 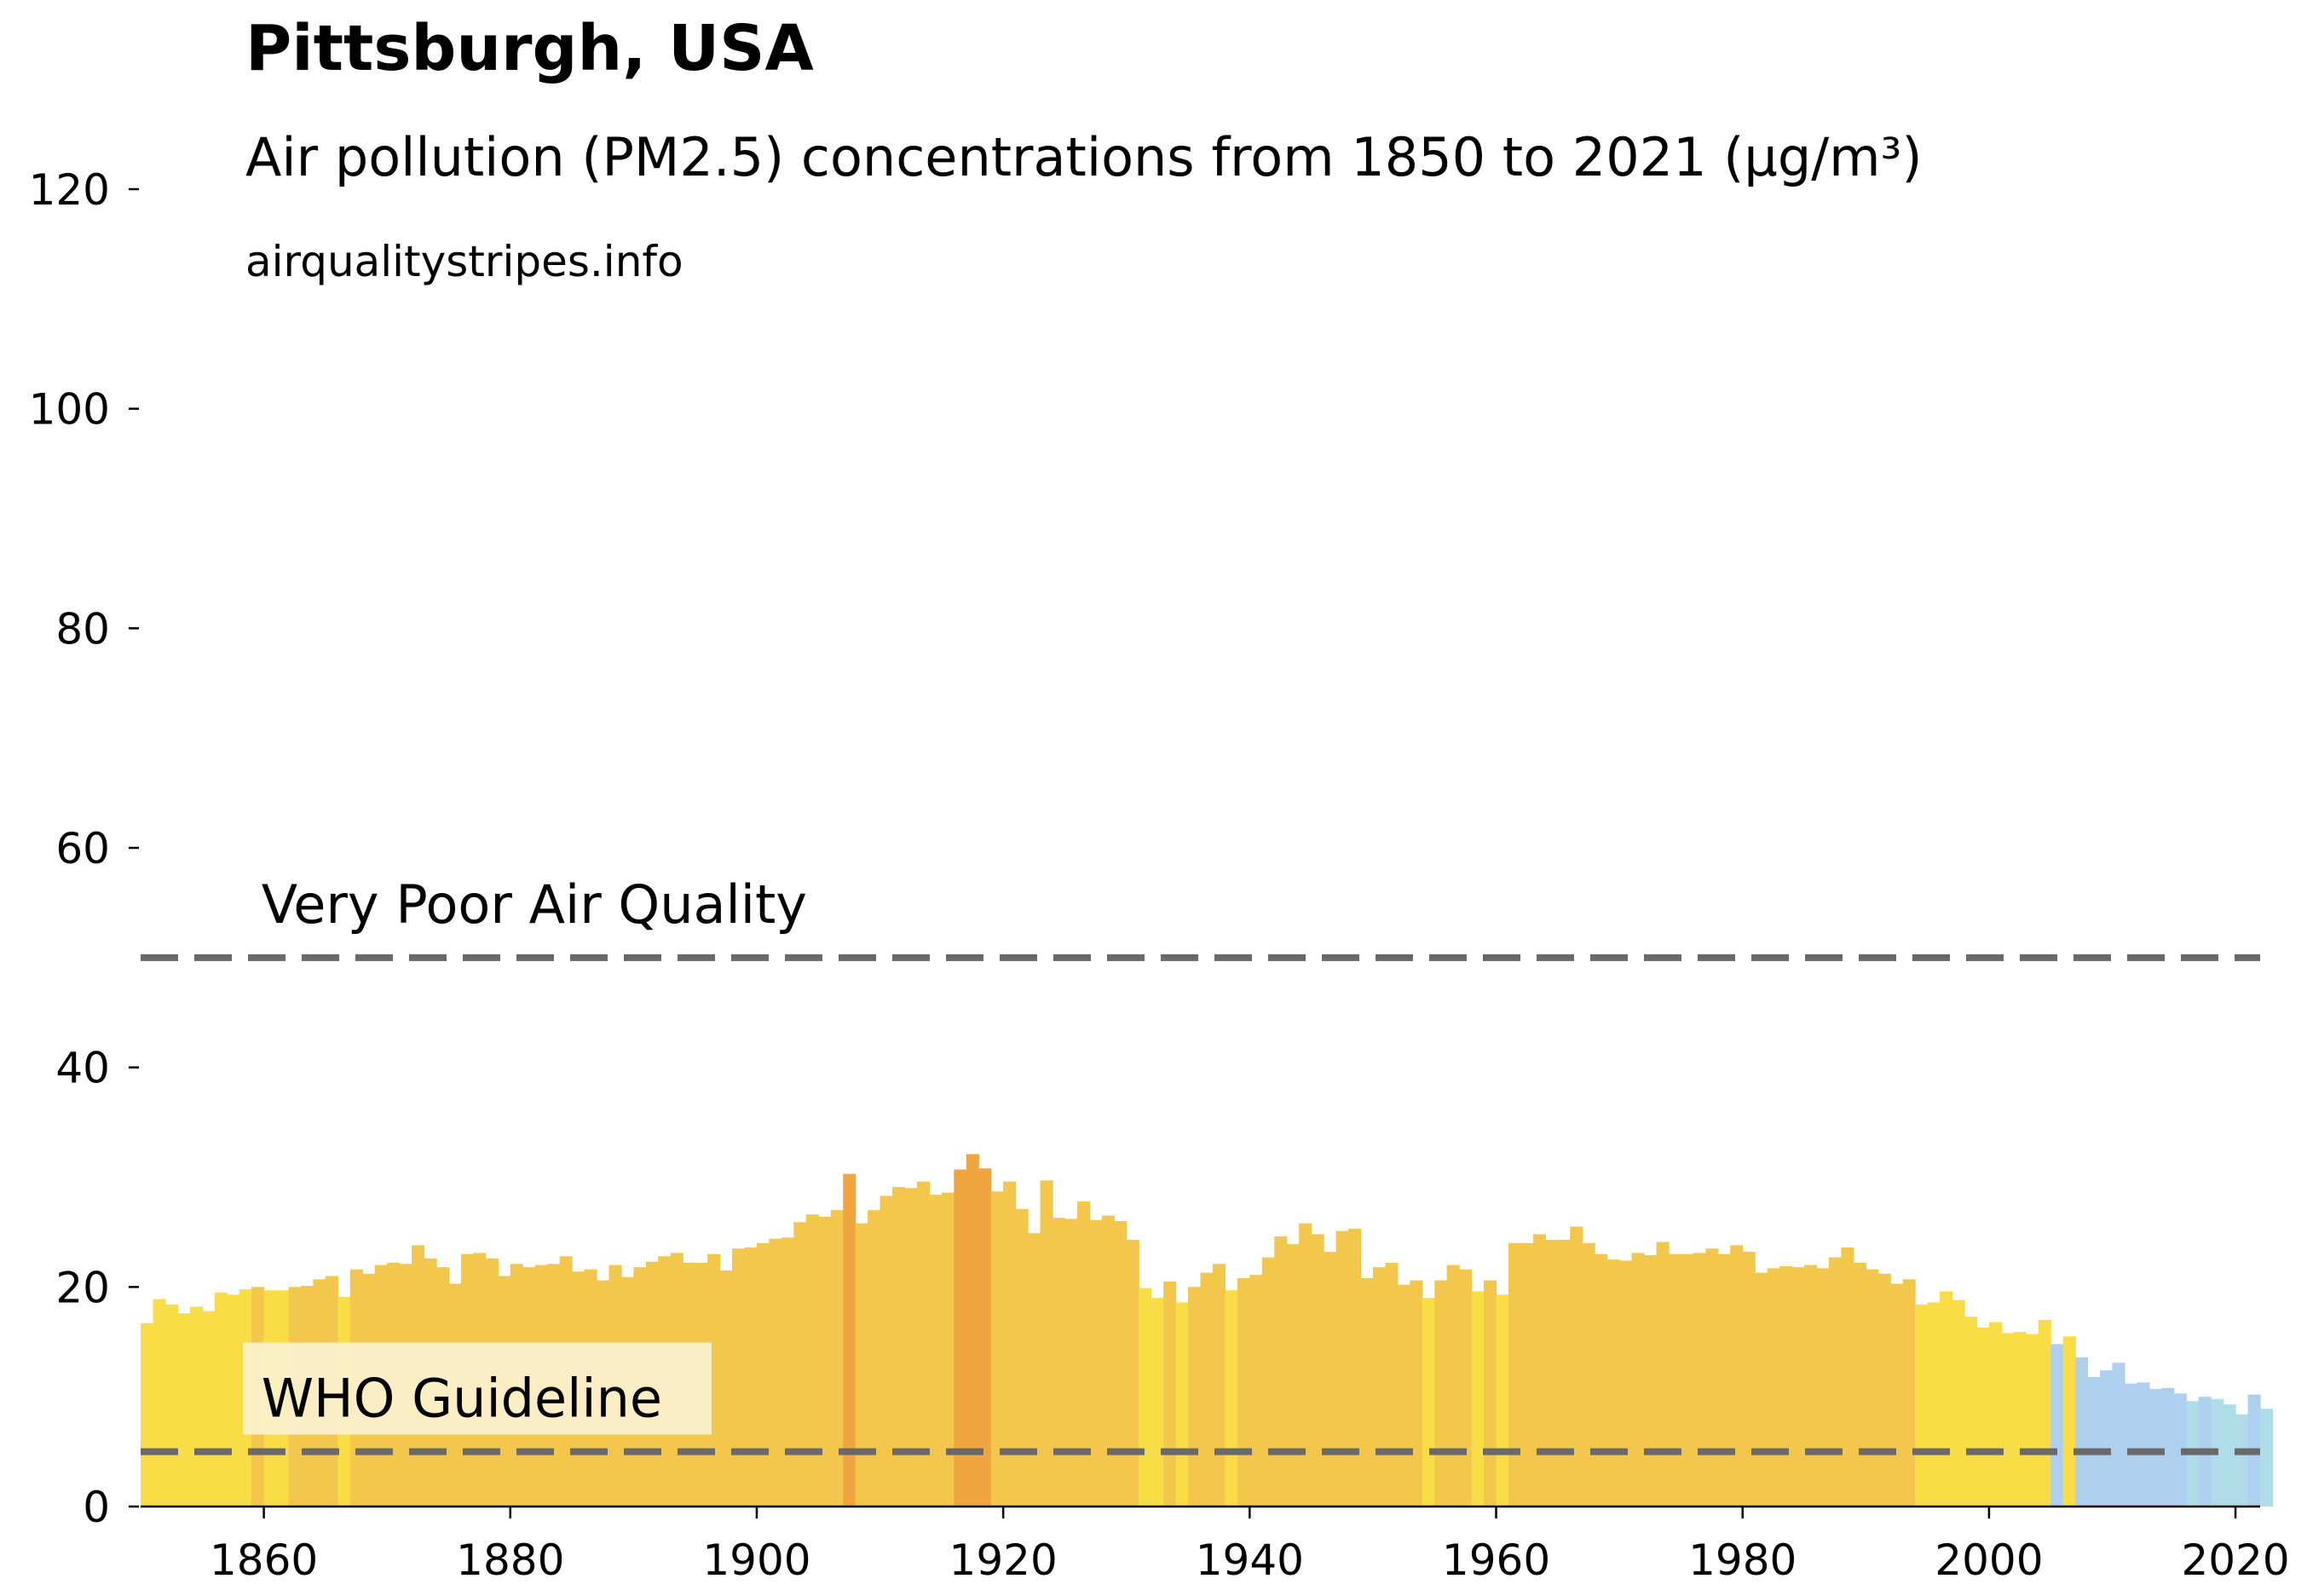 What do you see at coordinates (775, 1372) in the screenshot?
I see `bar-1901` at bounding box center [775, 1372].